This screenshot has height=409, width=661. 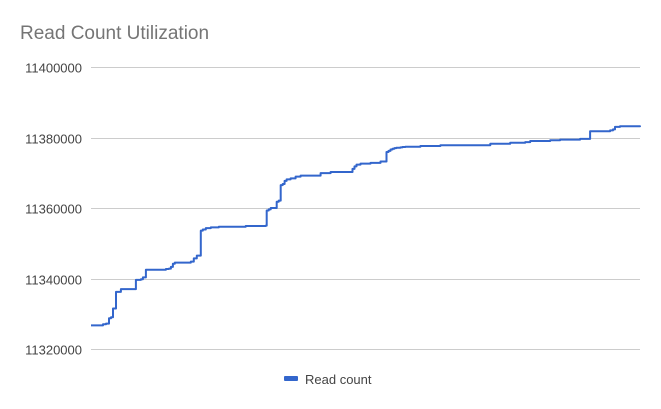 I want to click on y-axis-tick-labels: 11320000 11340000 11360000 11380000 11400000, so click(x=53, y=209).